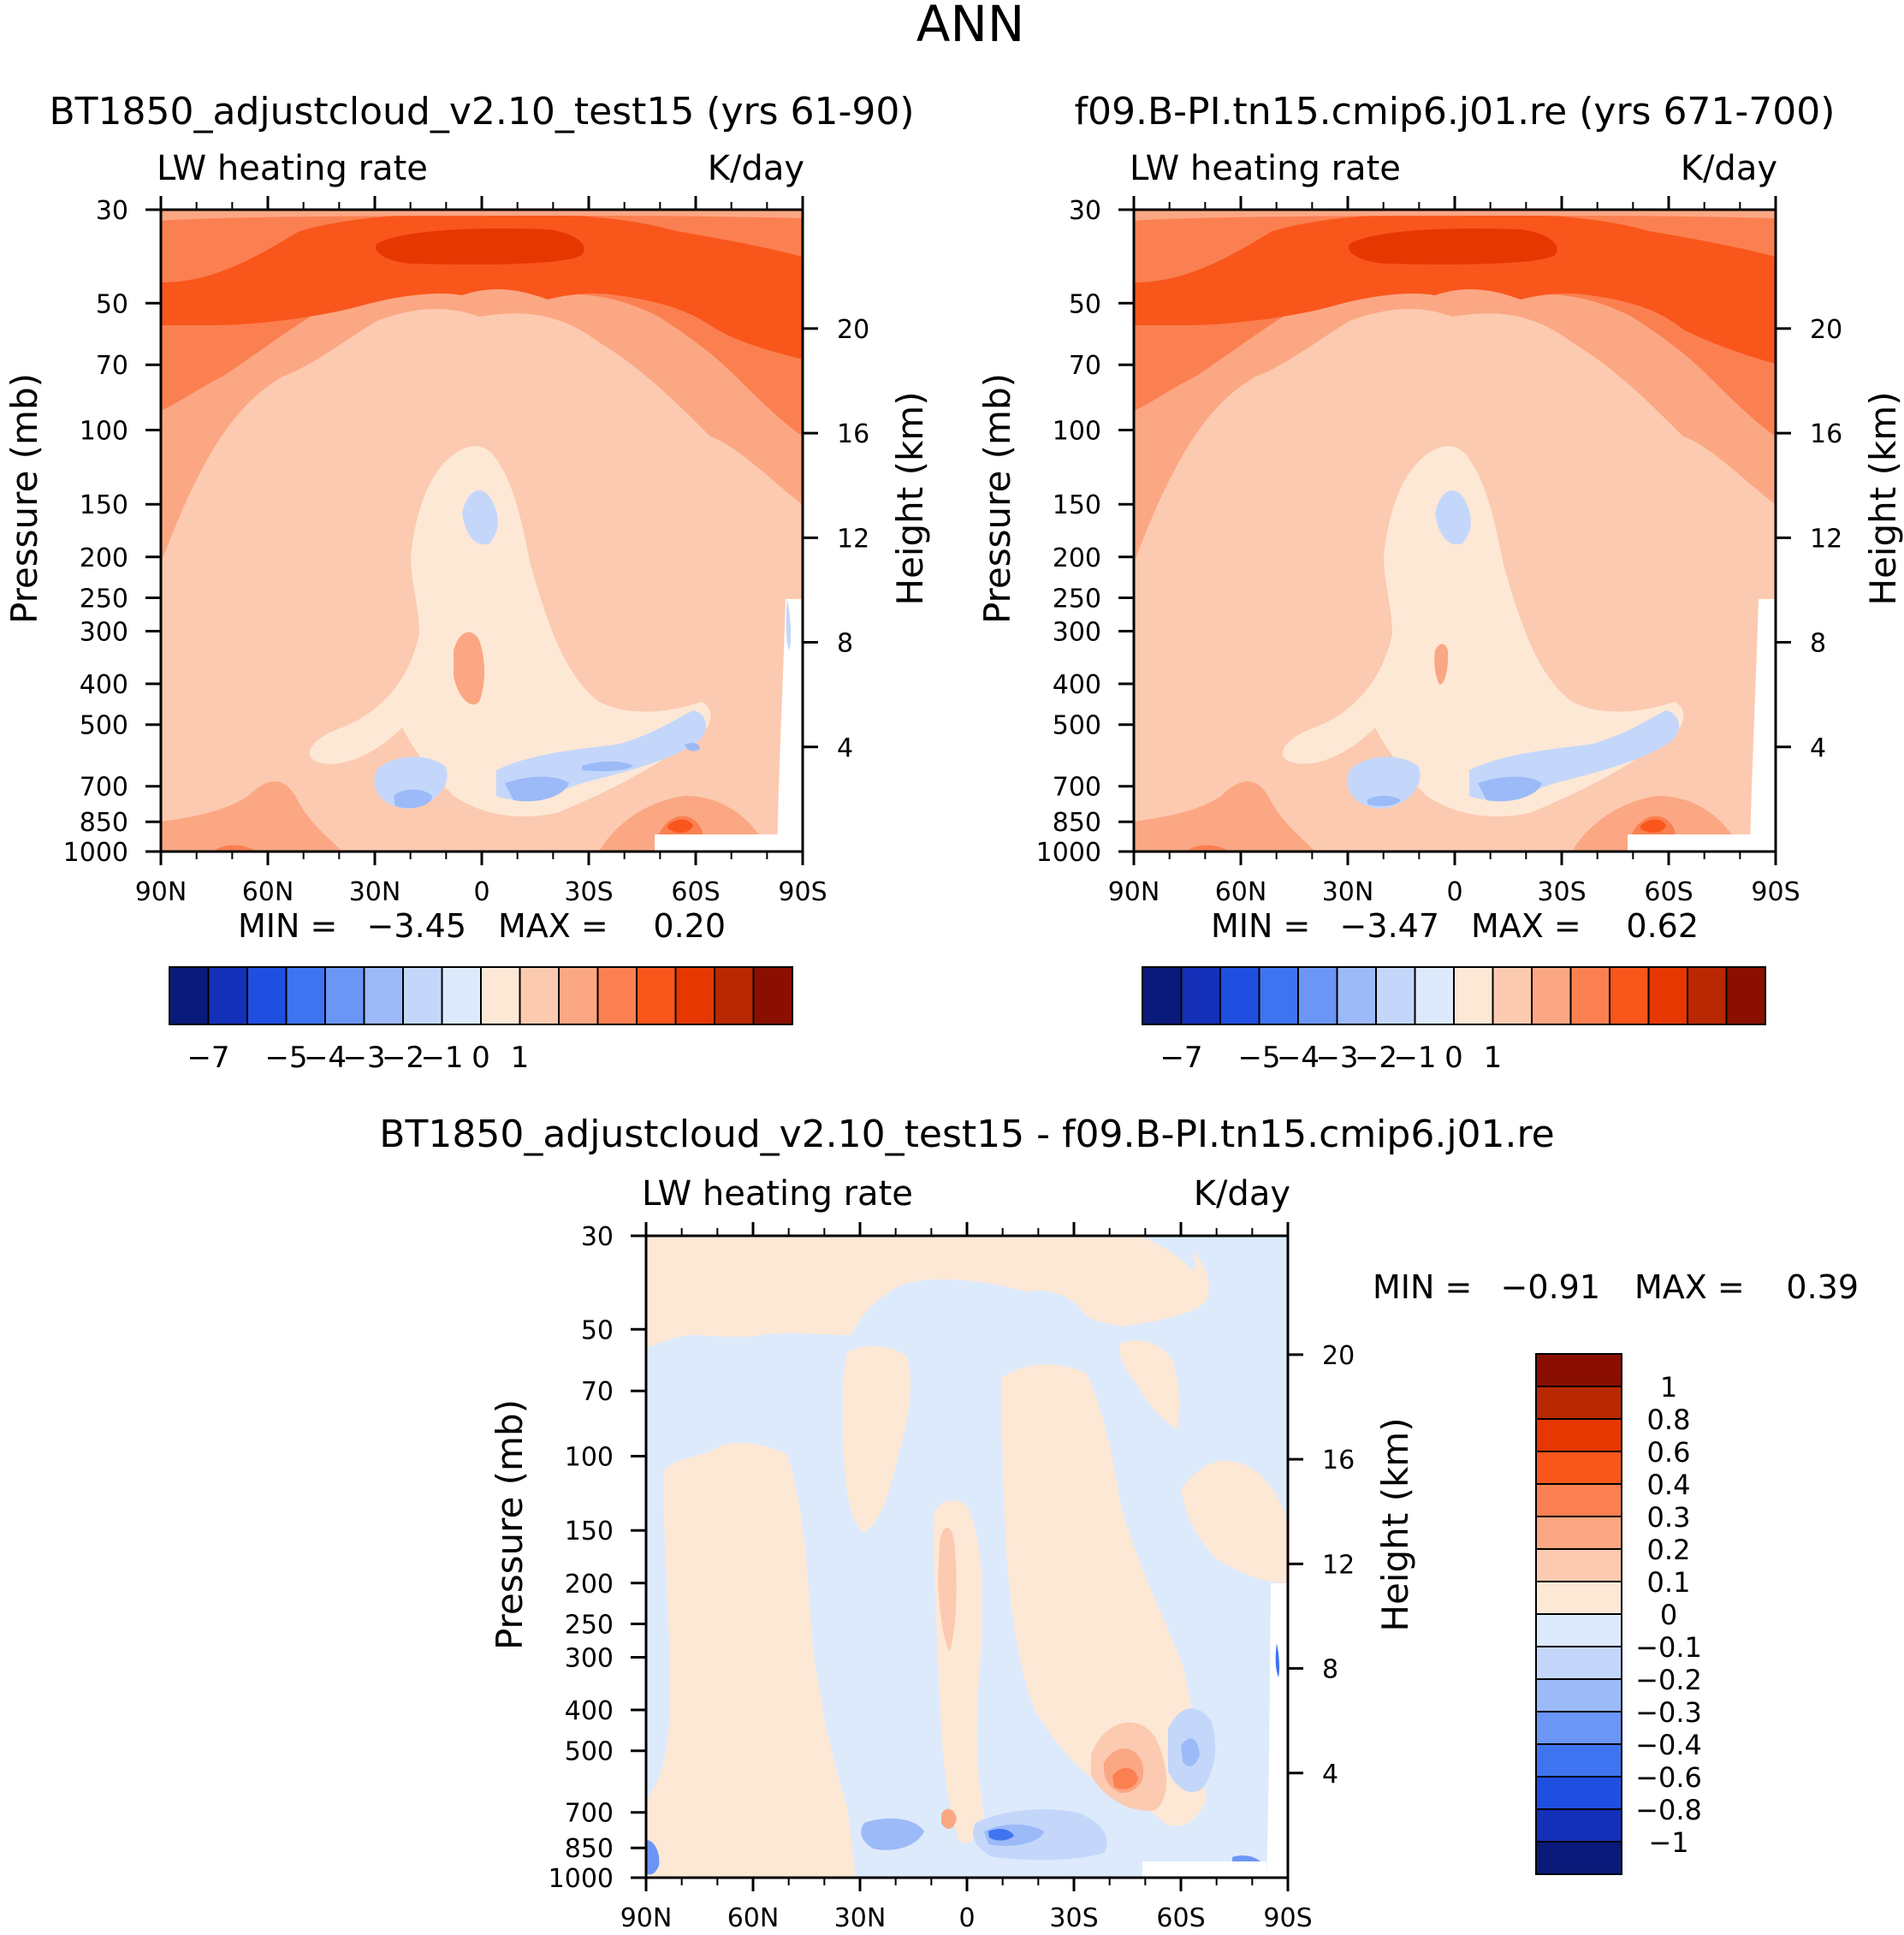 This screenshot has height=1935, width=1904. Describe the element at coordinates (1826, 330) in the screenshot. I see `height-tick-label: 20` at that location.